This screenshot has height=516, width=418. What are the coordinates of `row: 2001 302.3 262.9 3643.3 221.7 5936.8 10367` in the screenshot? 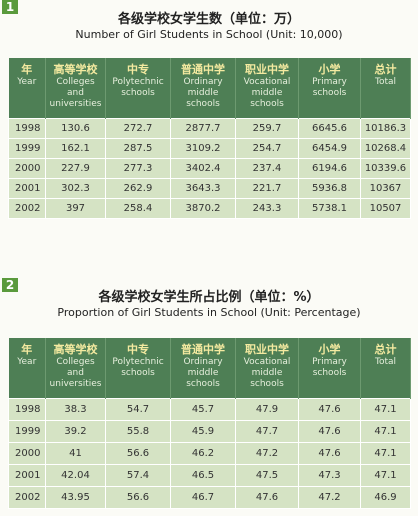 It's located at (209, 188).